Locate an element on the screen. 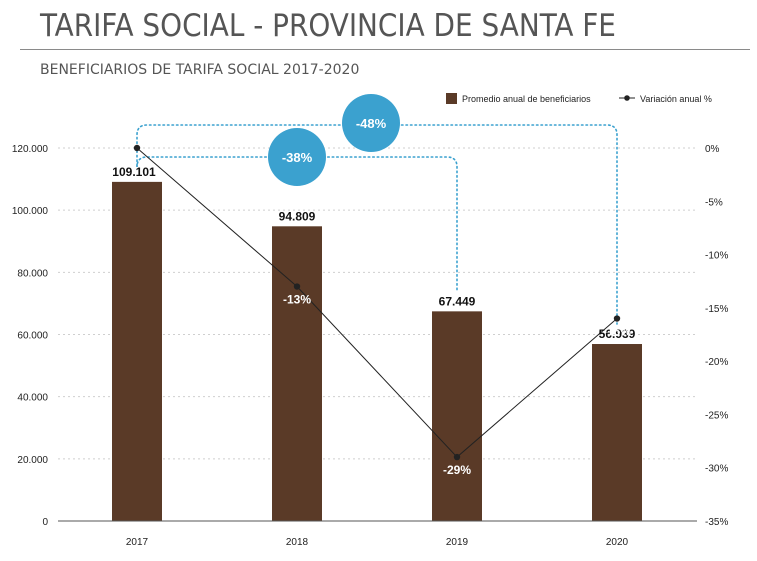  y-left-tick-label: 80.000 is located at coordinates (32, 273).